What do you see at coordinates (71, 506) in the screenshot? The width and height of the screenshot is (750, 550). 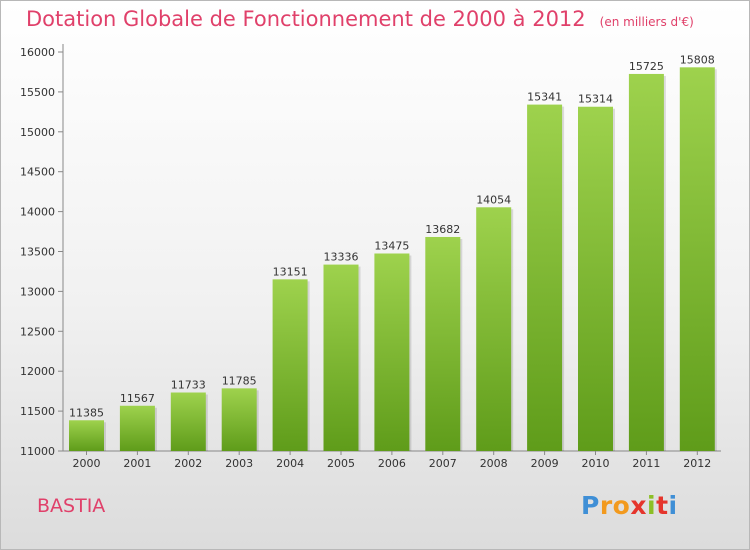 I see `location-label: BASTIA` at bounding box center [71, 506].